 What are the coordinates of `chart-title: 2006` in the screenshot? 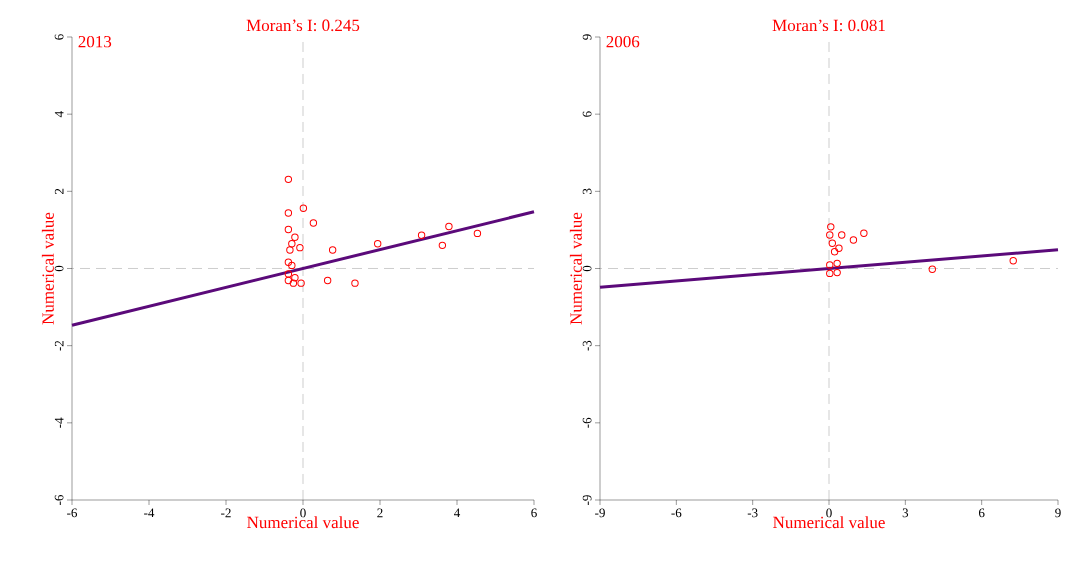 It's located at (623, 41).